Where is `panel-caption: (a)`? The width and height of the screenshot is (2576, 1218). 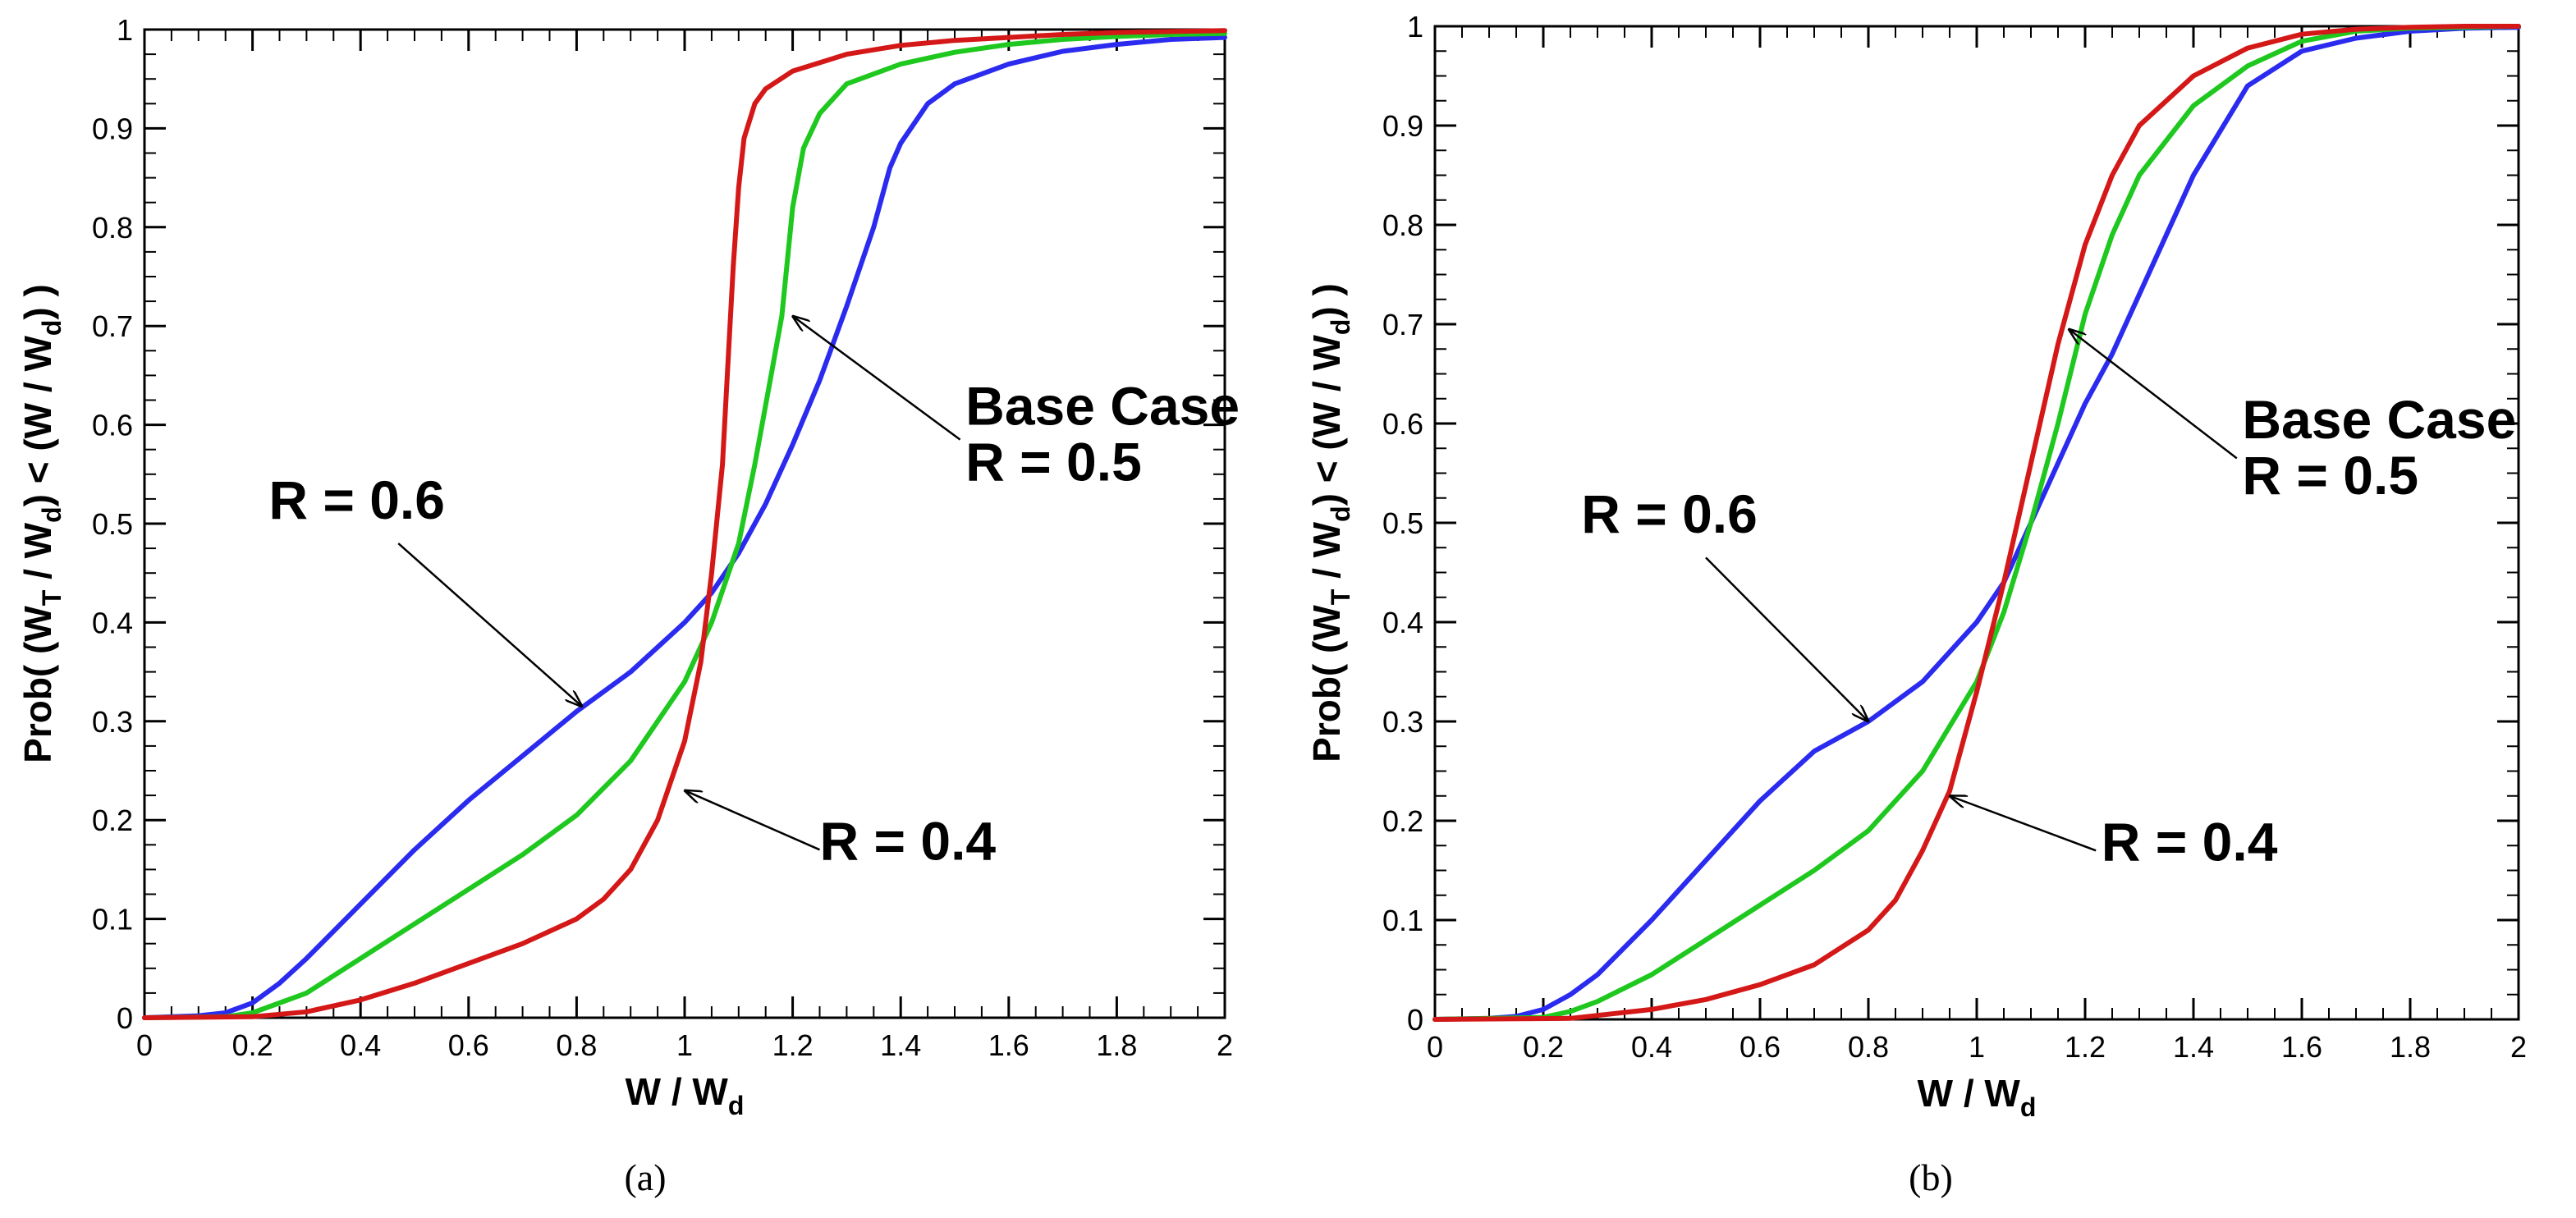
panel-caption: (a) is located at coordinates (645, 1177).